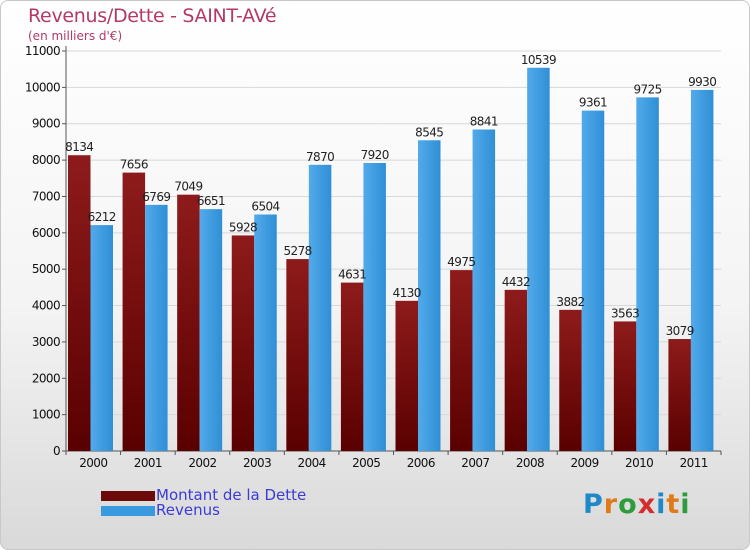 The image size is (750, 550). I want to click on data-label-revenue: 7920, so click(375, 155).